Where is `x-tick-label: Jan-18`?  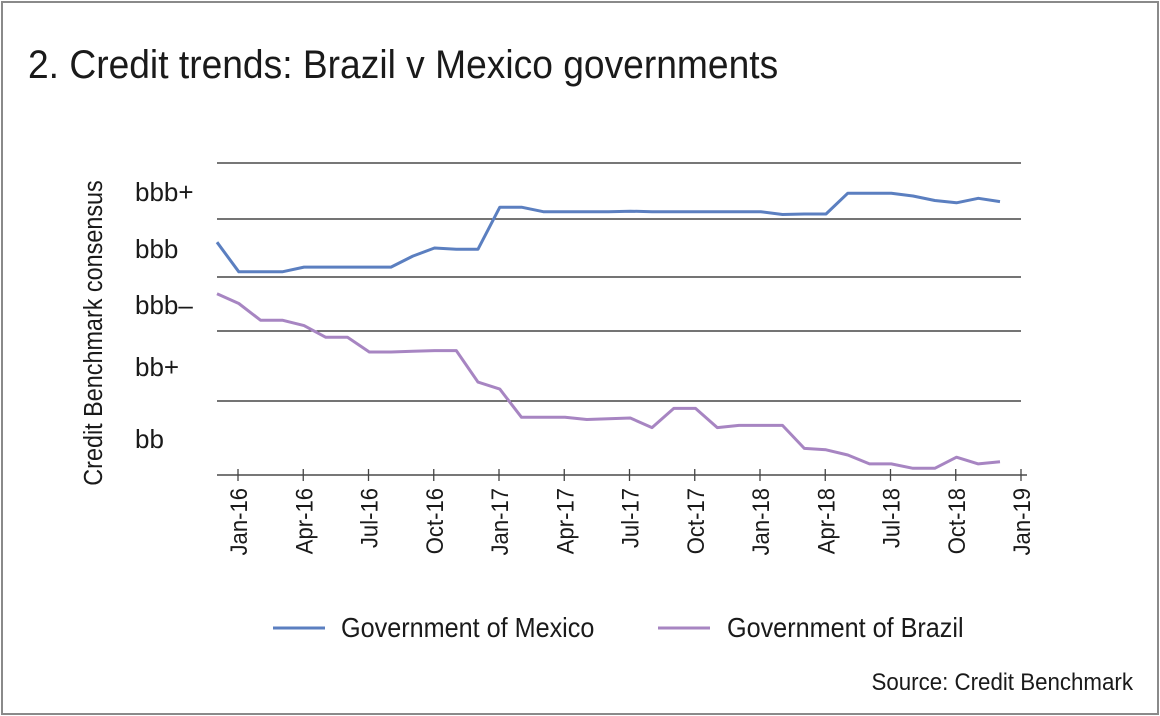 x-tick-label: Jan-18 is located at coordinates (760, 521).